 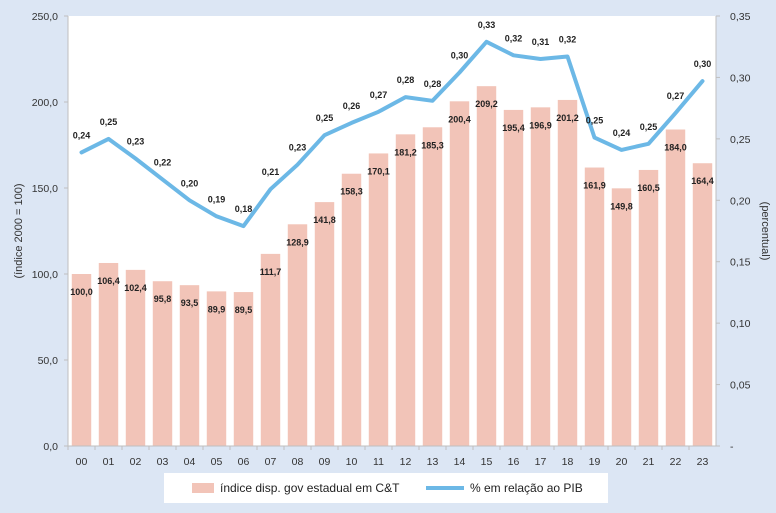 What do you see at coordinates (163, 162) in the screenshot?
I see `line-label-03: 0,22` at bounding box center [163, 162].